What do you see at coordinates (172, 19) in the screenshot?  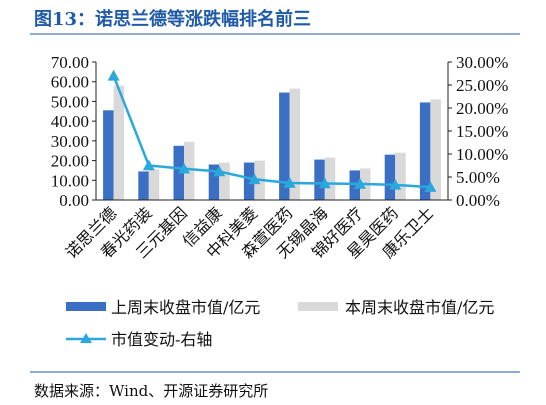 I see `chart-title: 图13：诺思兰德等涨跌幅排名前三` at bounding box center [172, 19].